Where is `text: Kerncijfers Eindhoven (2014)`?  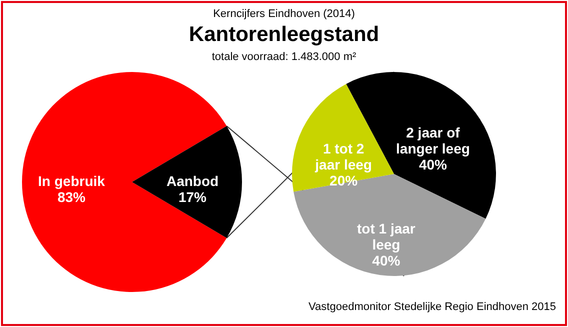 text: Kerncijfers Eindhoven (2014) is located at coordinates (284, 14).